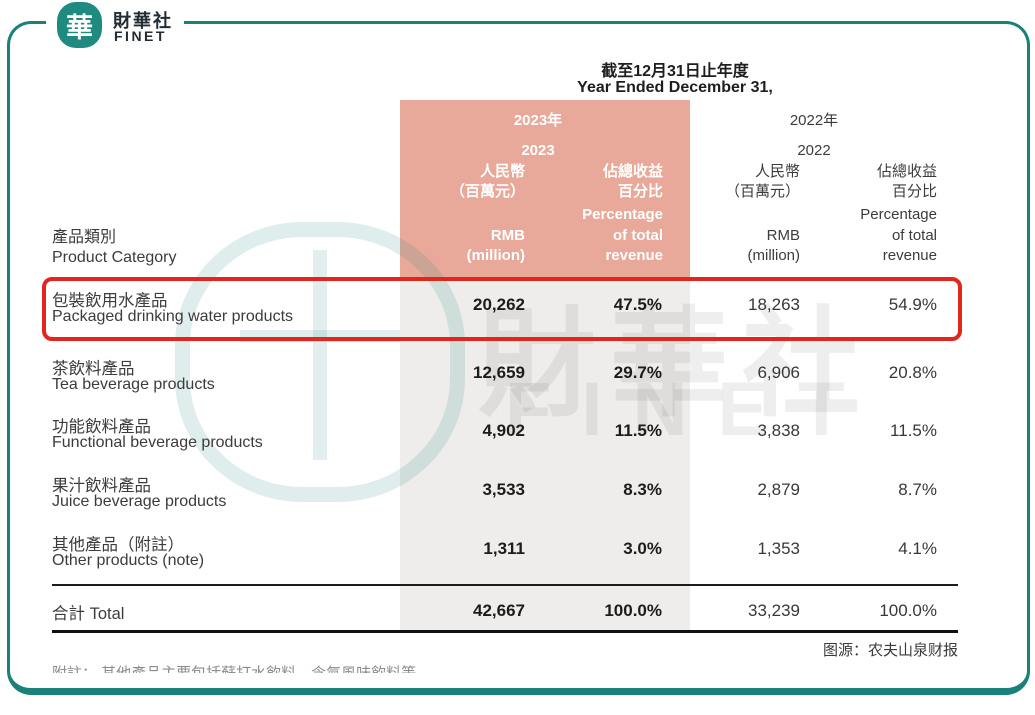 The width and height of the screenshot is (1035, 715). Describe the element at coordinates (503, 430) in the screenshot. I see `row-rmb-2023: 4,902` at that location.